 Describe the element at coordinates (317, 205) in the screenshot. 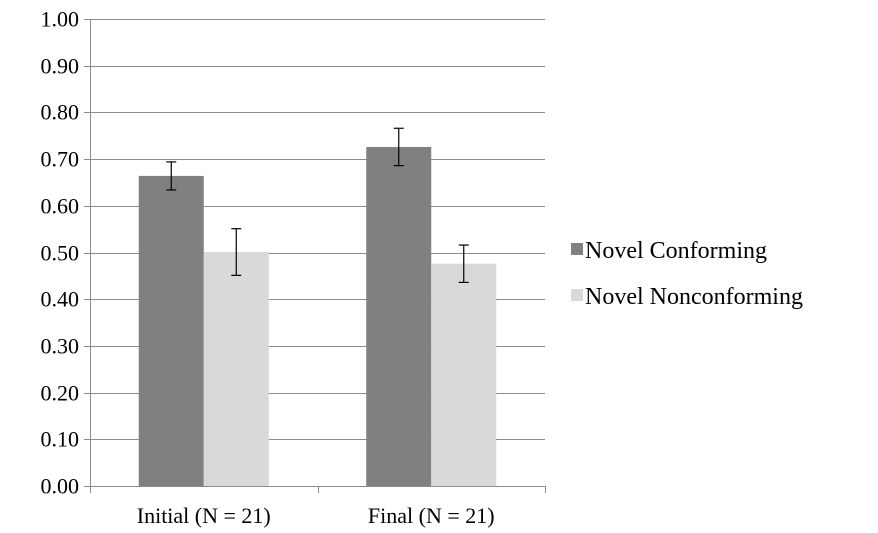

I see `error-bars` at that location.